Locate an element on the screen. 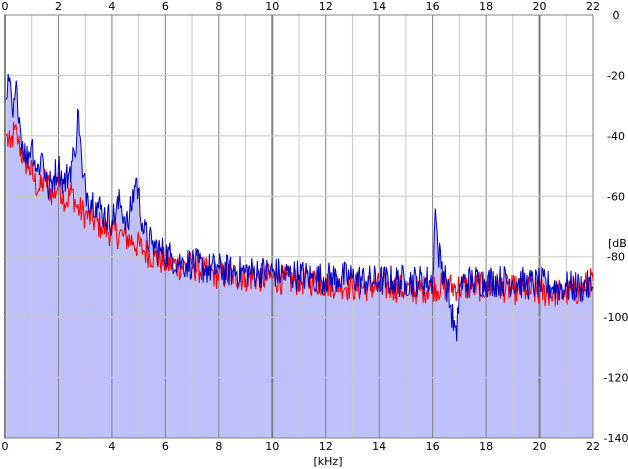 The image size is (628, 469). x-tick-label-top: 2 is located at coordinates (58, 6).